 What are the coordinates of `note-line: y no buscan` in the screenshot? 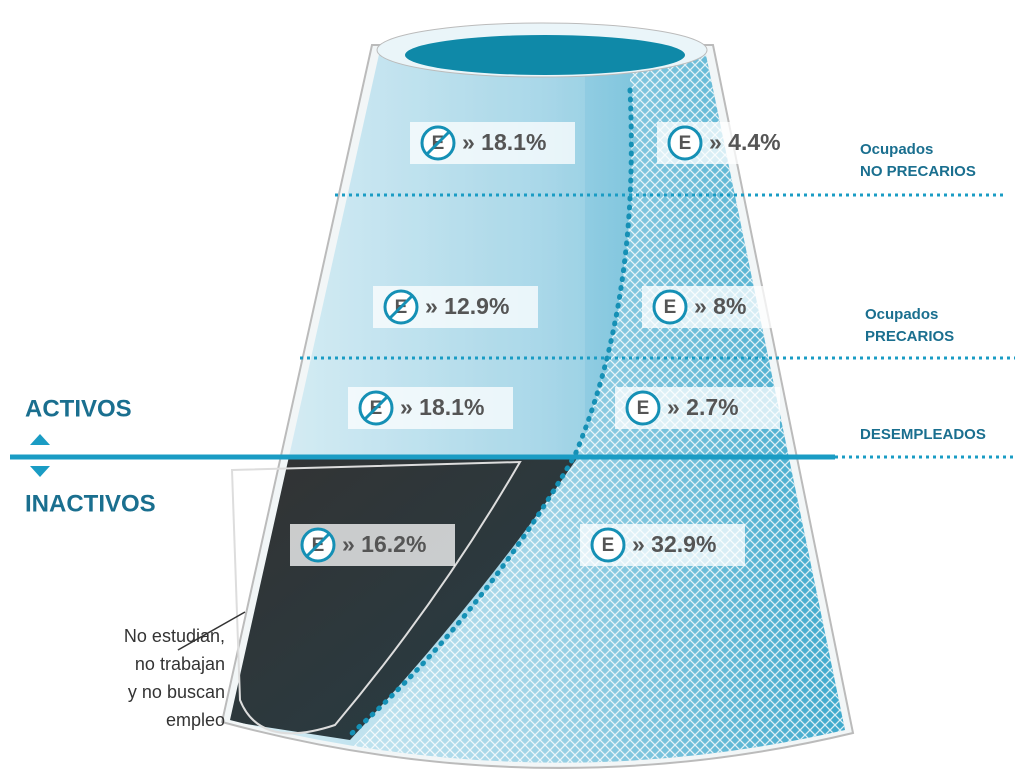 It's located at (176, 692).